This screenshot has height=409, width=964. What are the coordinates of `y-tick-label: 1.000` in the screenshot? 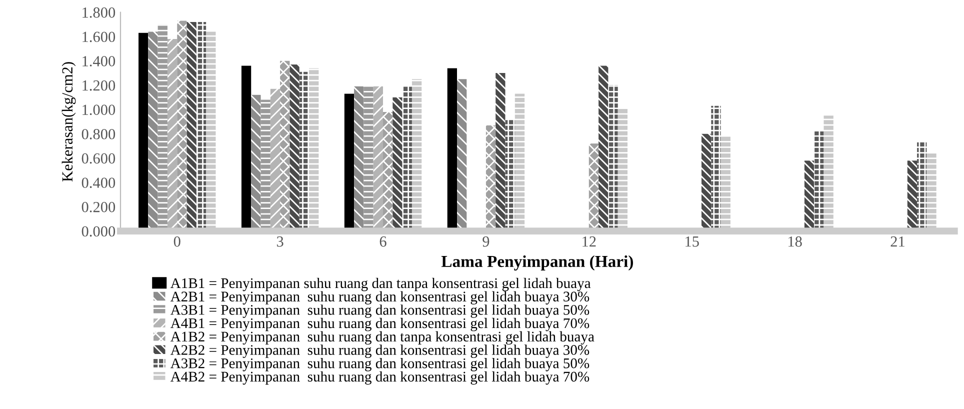 It's located at (99, 110).